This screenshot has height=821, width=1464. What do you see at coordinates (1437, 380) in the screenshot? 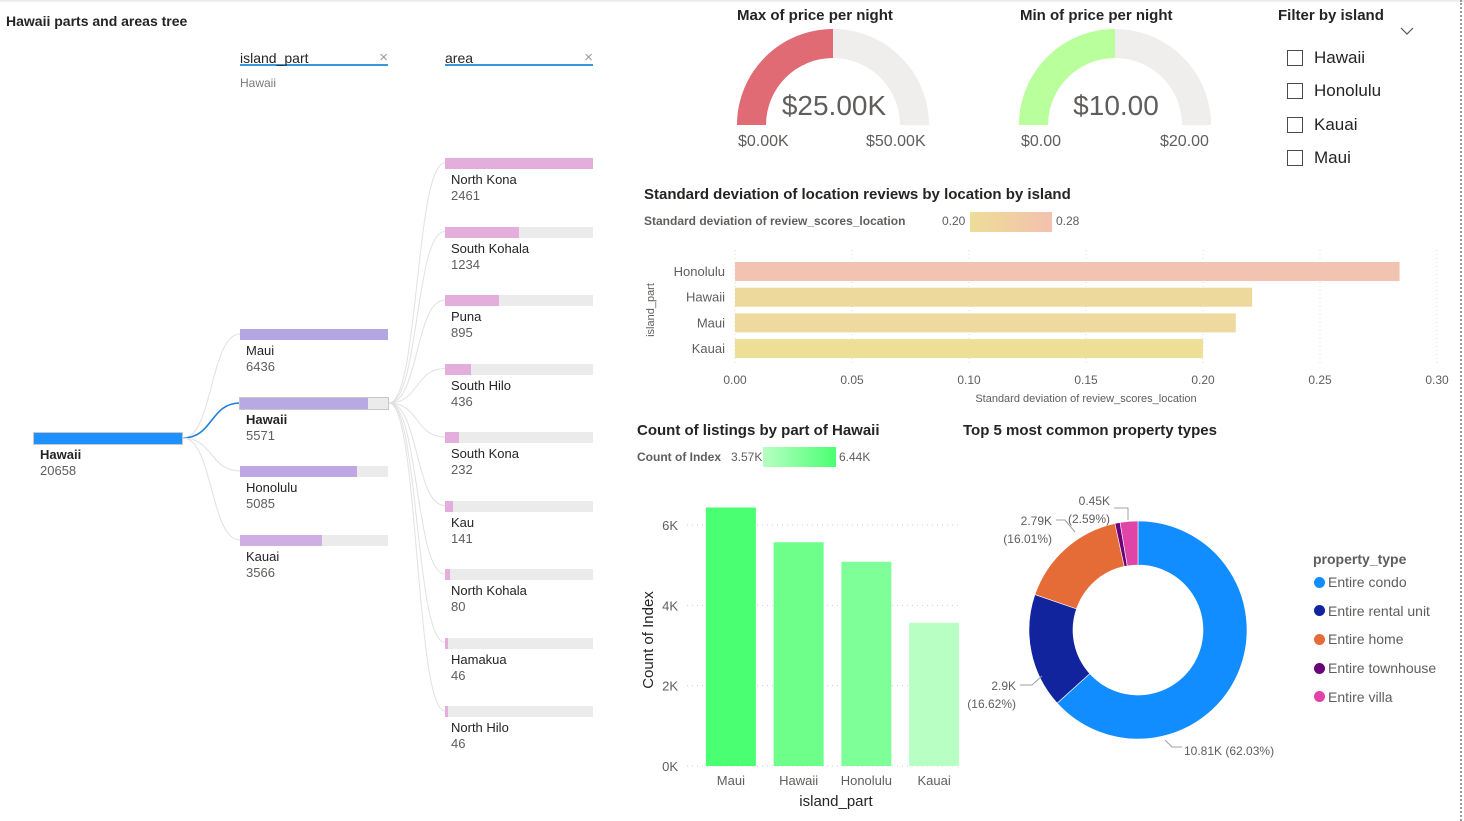
I see `x-tick-label: 0.30` at bounding box center [1437, 380].